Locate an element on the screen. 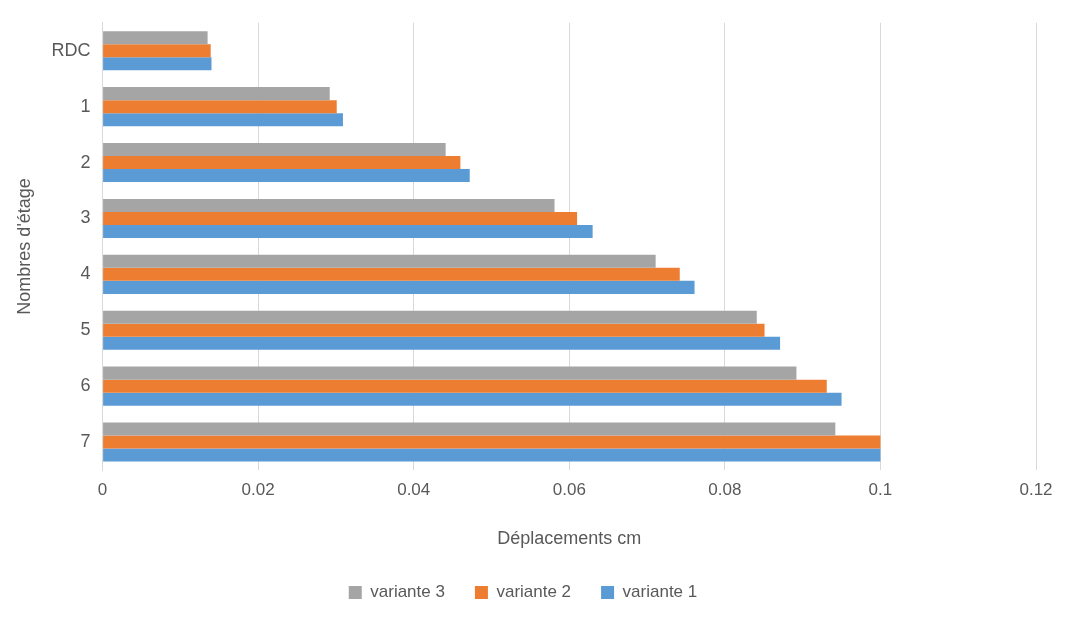  y-axis-title: Nombres d'étage is located at coordinates (23, 246).